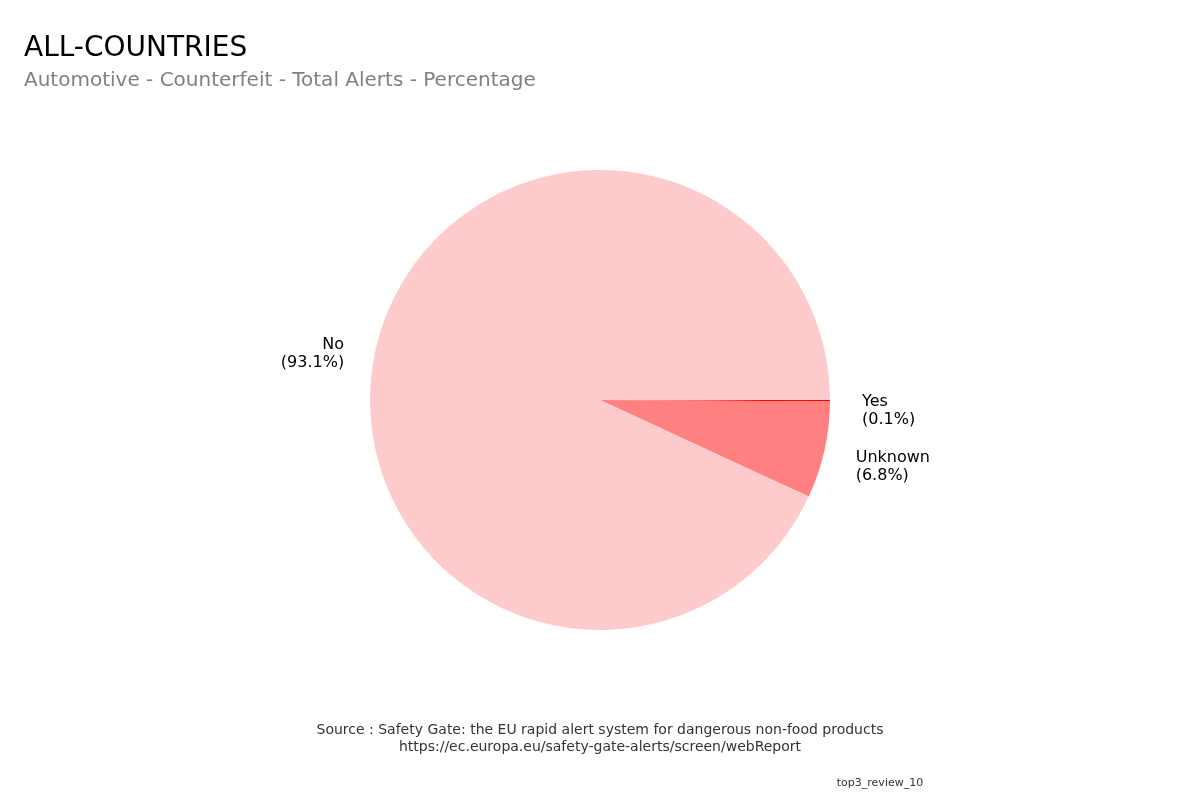  What do you see at coordinates (312, 361) in the screenshot?
I see `data-label: (93.1%)` at bounding box center [312, 361].